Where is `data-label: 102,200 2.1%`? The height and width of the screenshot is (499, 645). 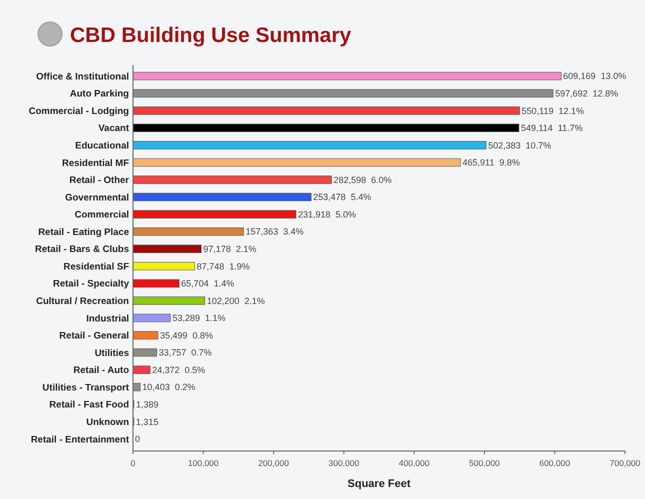 data-label: 102,200 2.1% is located at coordinates (235, 301).